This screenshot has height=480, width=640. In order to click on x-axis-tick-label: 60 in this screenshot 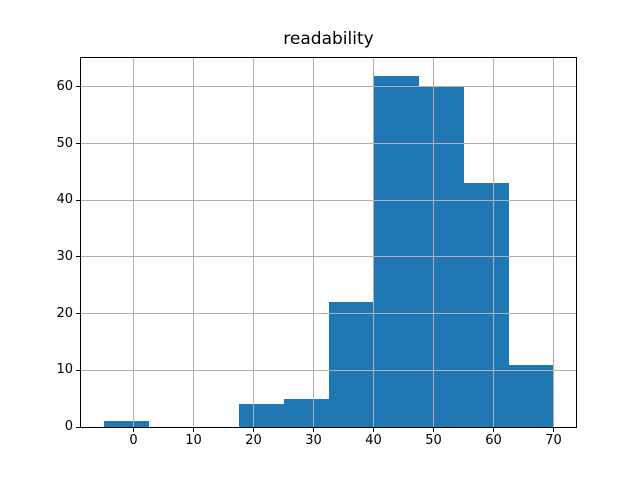, I will do `click(493, 440)`.